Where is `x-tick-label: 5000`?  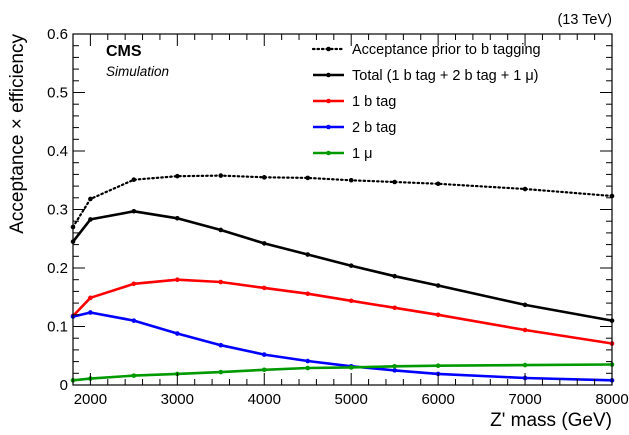 x-tick-label: 5000 is located at coordinates (351, 399).